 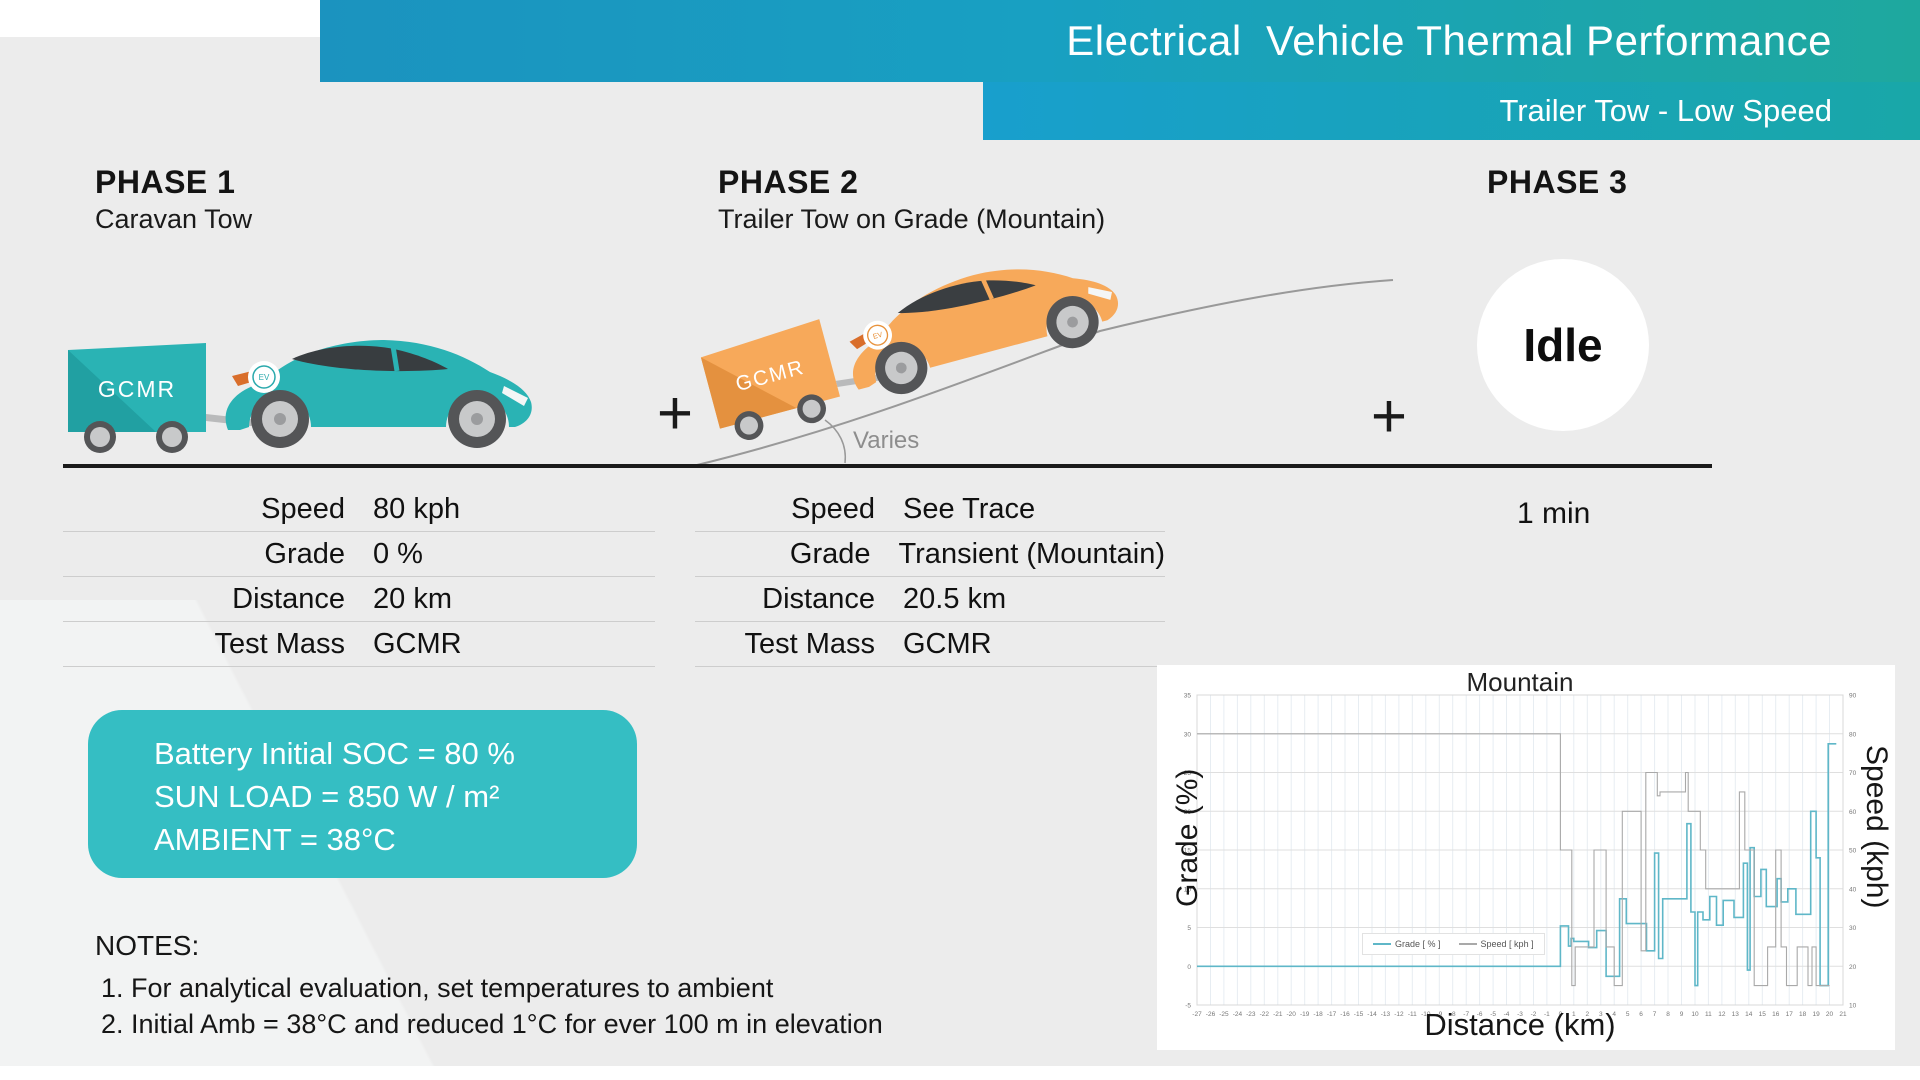 I want to click on svg-text: 21, so click(x=1843, y=1014).